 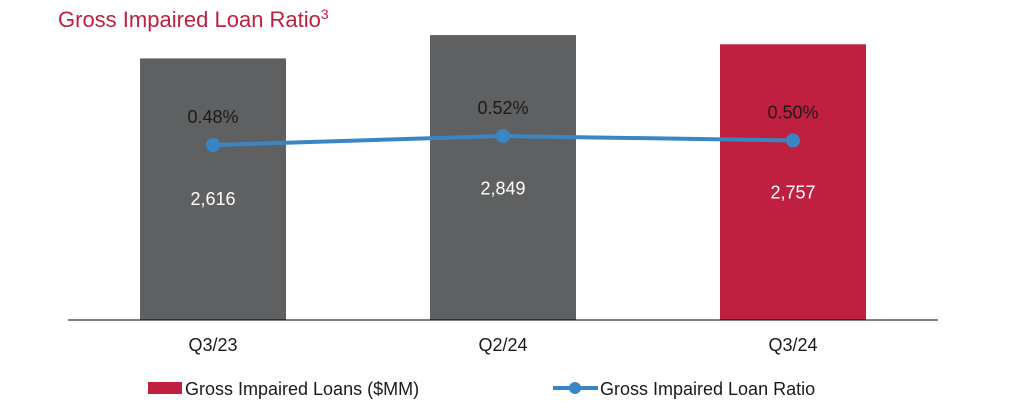 I want to click on bar-value-label: 2,616, so click(x=212, y=199).